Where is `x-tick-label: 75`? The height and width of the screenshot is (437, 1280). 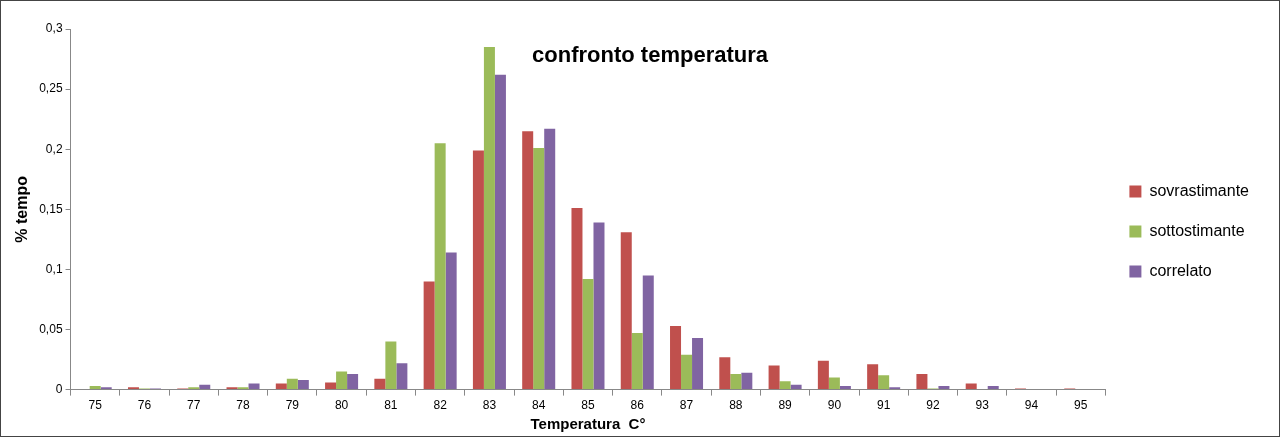 x-tick-label: 75 is located at coordinates (95, 405).